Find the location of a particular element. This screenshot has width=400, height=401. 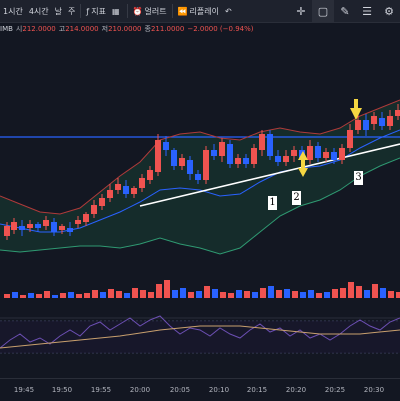

rsi-ma-line is located at coordinates (200, 337).